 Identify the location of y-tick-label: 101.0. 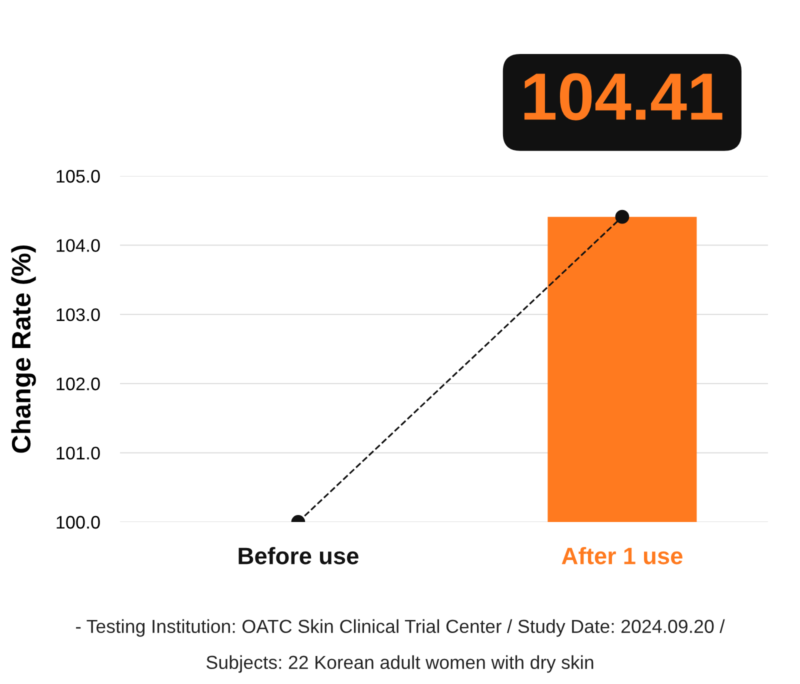
(78, 453).